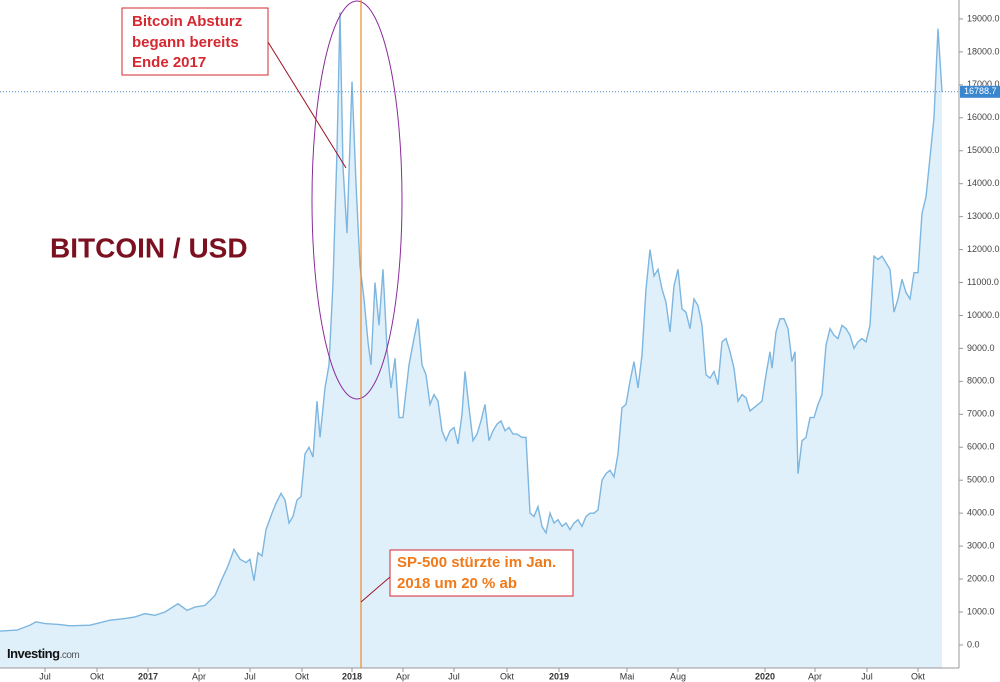  I want to click on annotation-text: 2018 um 20 % ab, so click(457, 583).